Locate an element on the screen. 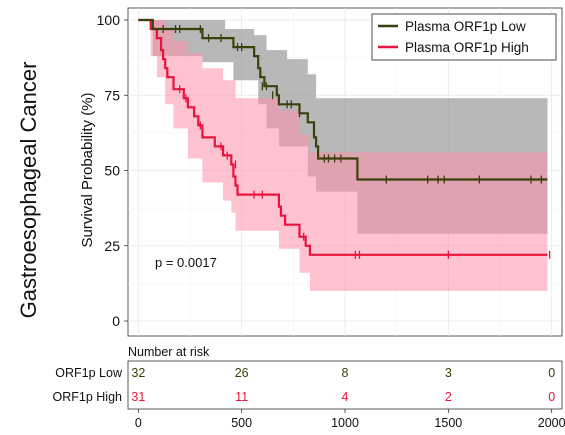  risk-counts: 32 26 8 3 0 31 11 4 2 0 is located at coordinates (343, 385).